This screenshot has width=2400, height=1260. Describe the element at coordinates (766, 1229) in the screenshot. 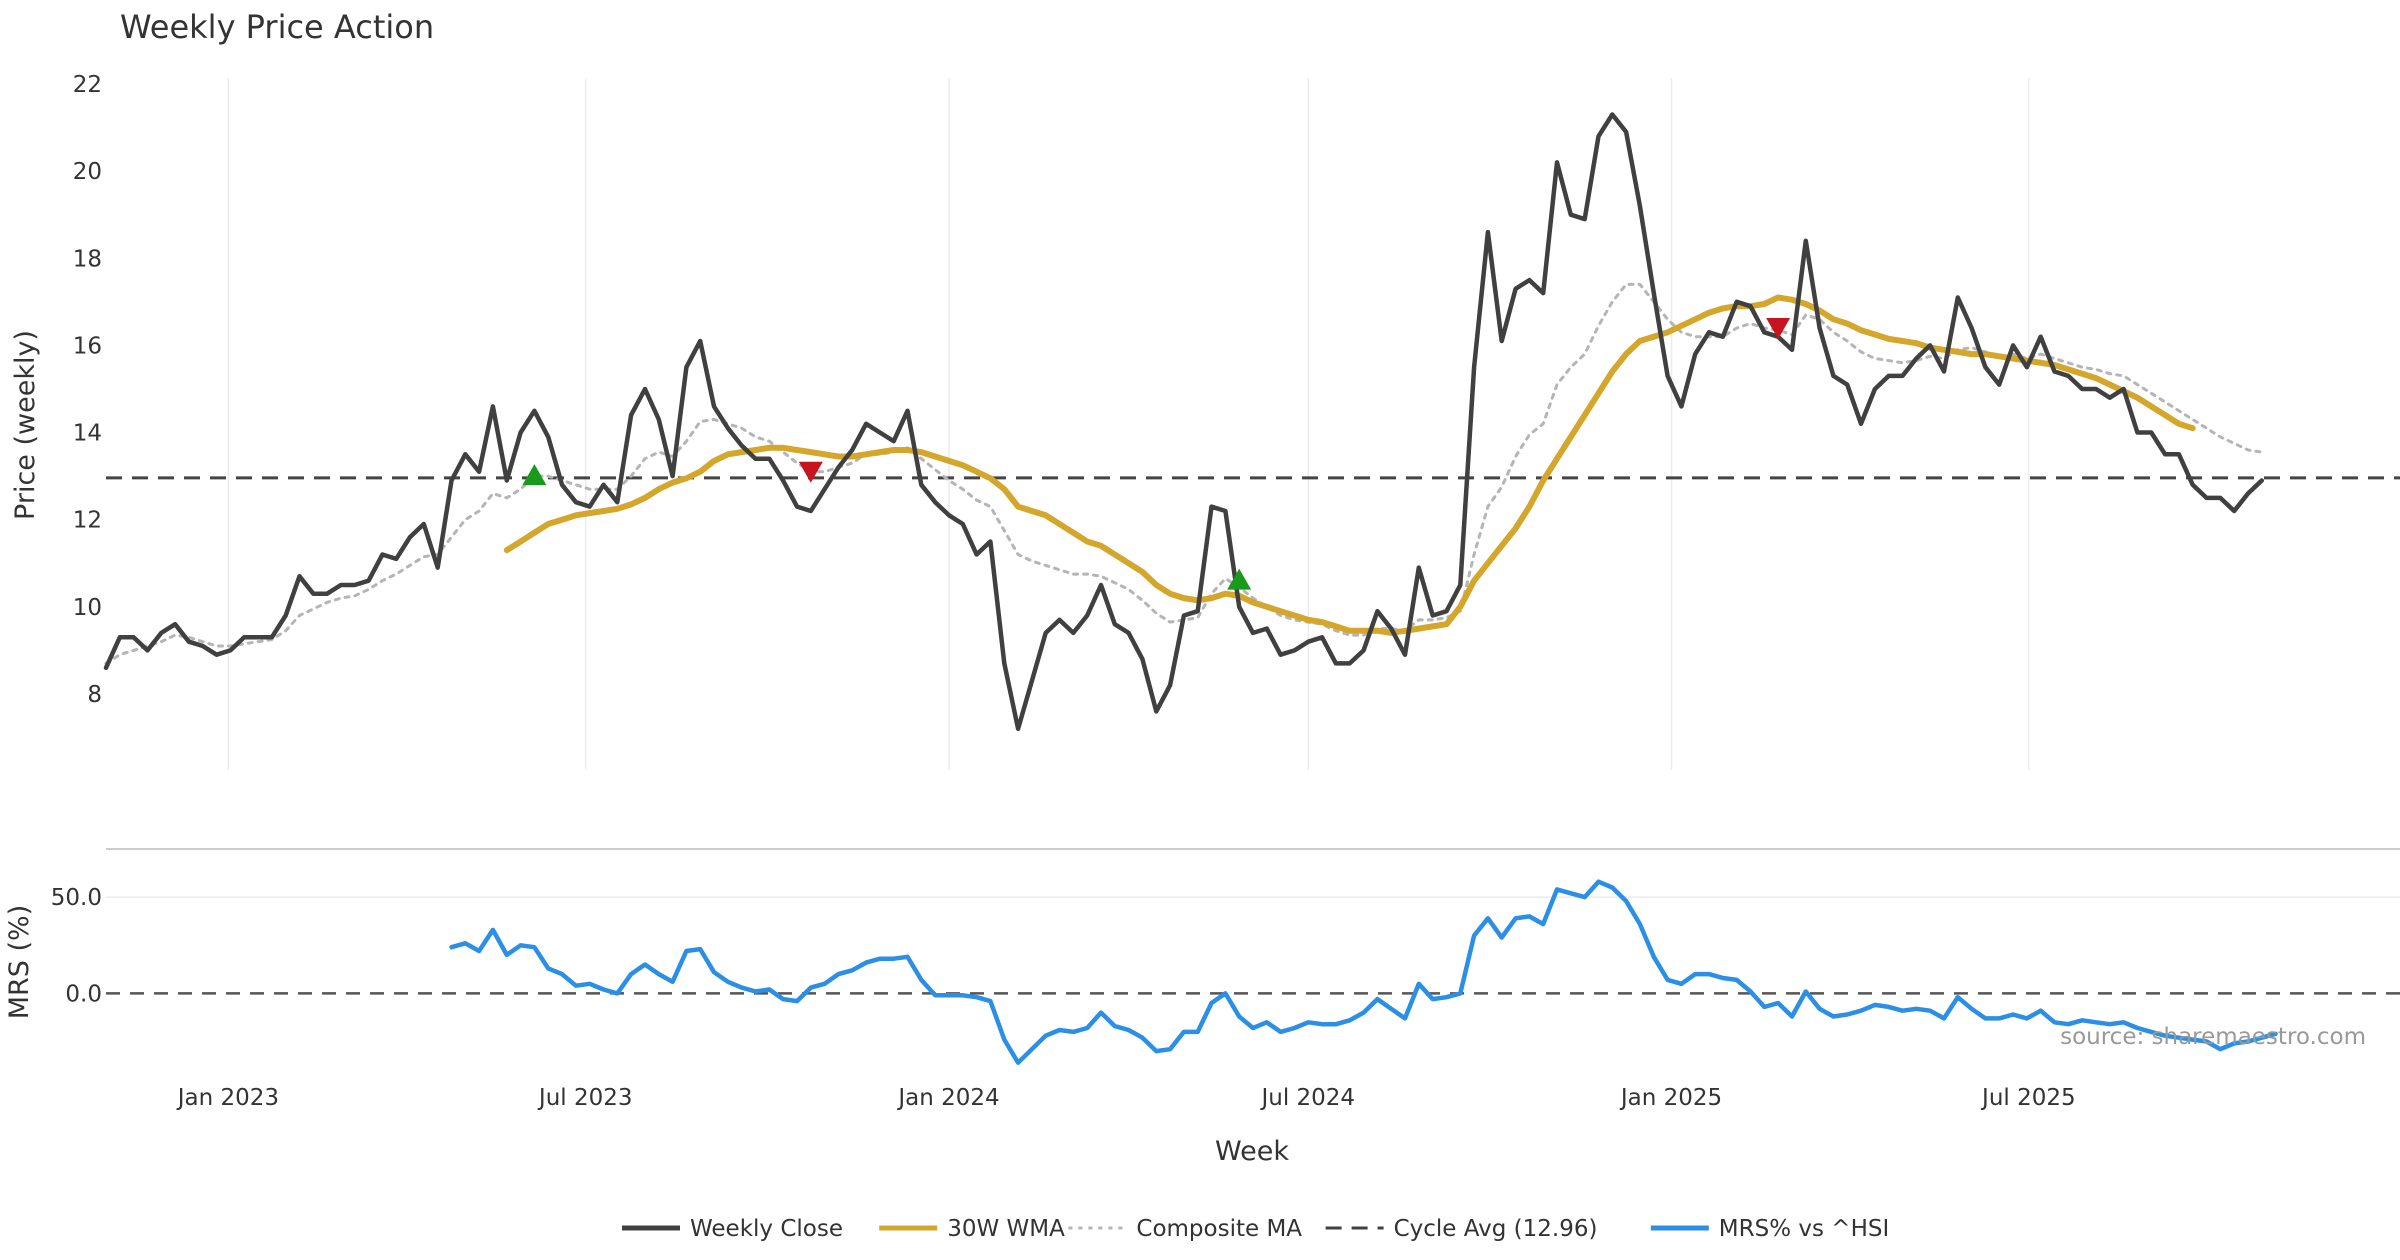

I see `legend-label: Weekly Close` at that location.